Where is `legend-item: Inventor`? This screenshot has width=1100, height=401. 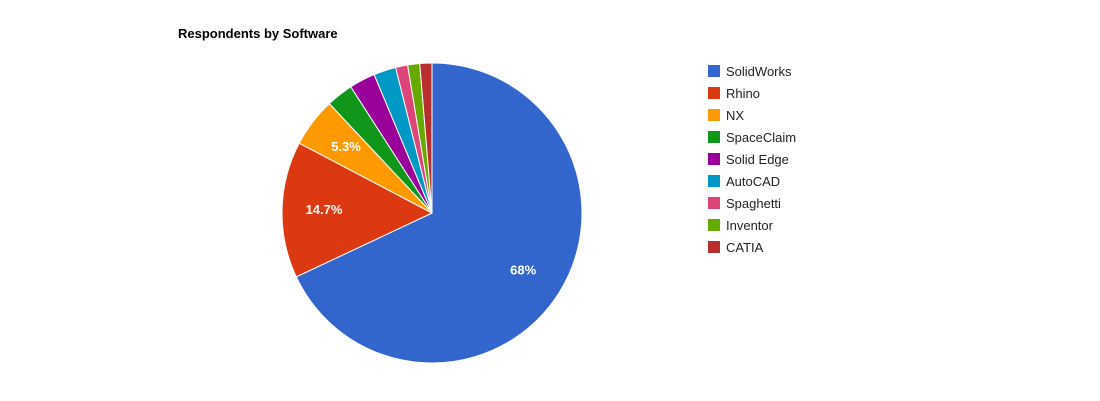 legend-item: Inventor is located at coordinates (752, 225).